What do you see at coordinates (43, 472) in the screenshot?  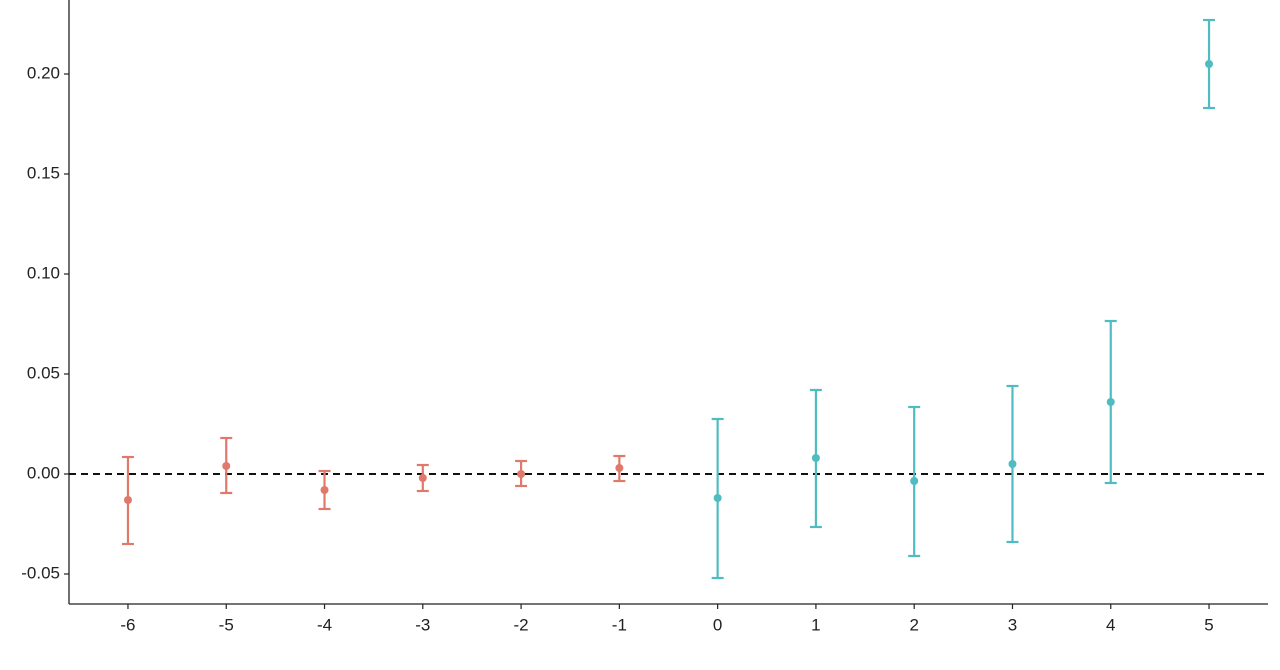 I see `y-tick-label: 0.00` at bounding box center [43, 472].